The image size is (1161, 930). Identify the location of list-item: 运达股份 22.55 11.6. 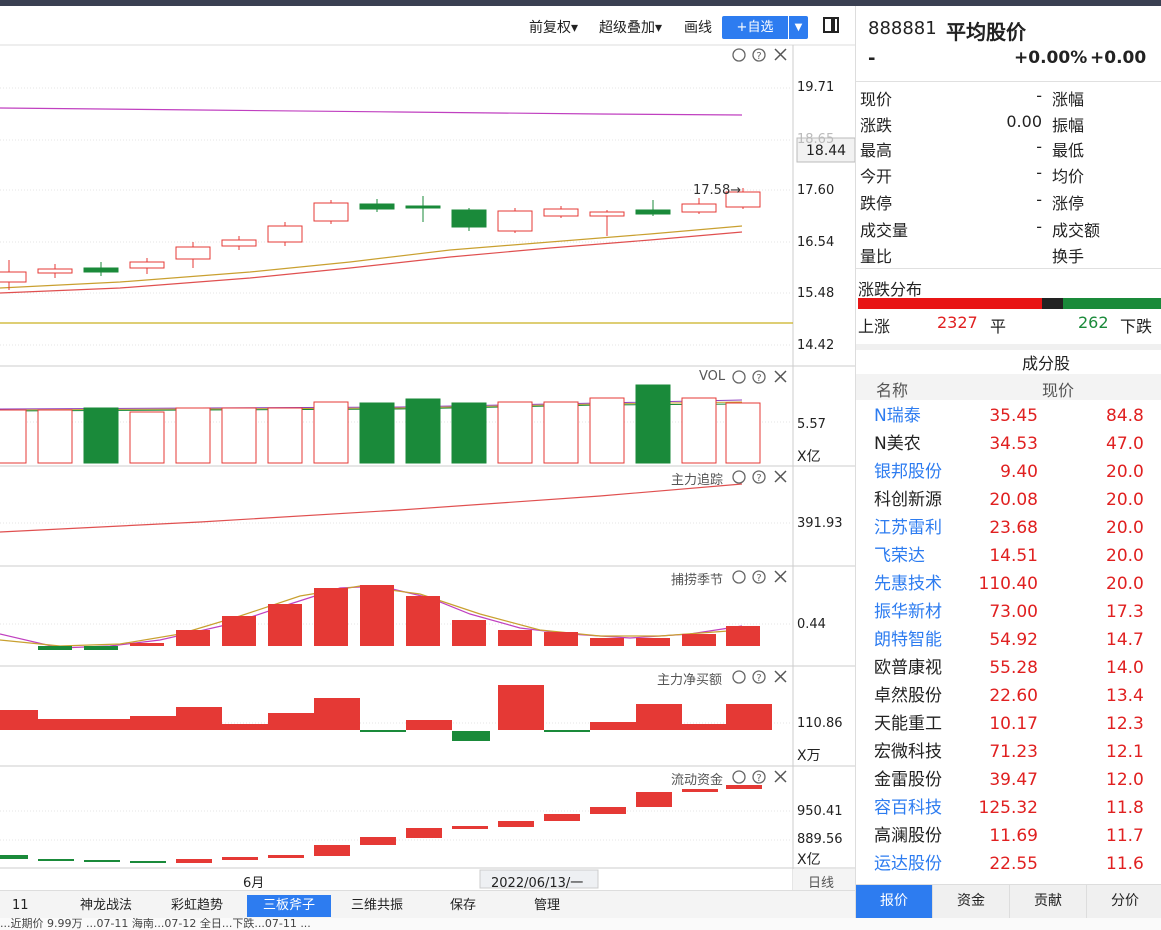
(1017, 864).